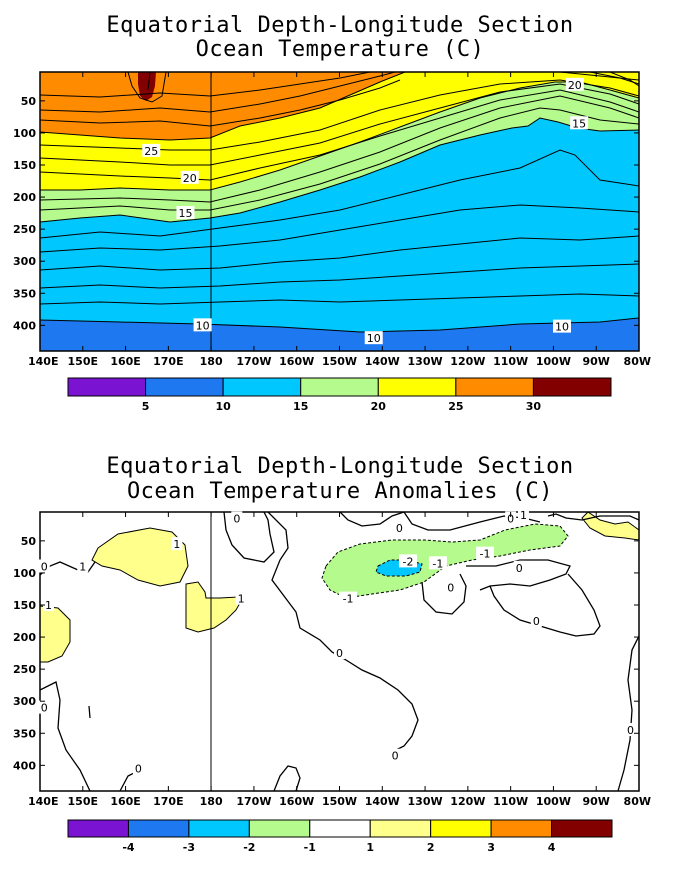 This screenshot has width=680, height=880. What do you see at coordinates (534, 406) in the screenshot?
I see `colorbar-label: 30` at bounding box center [534, 406].